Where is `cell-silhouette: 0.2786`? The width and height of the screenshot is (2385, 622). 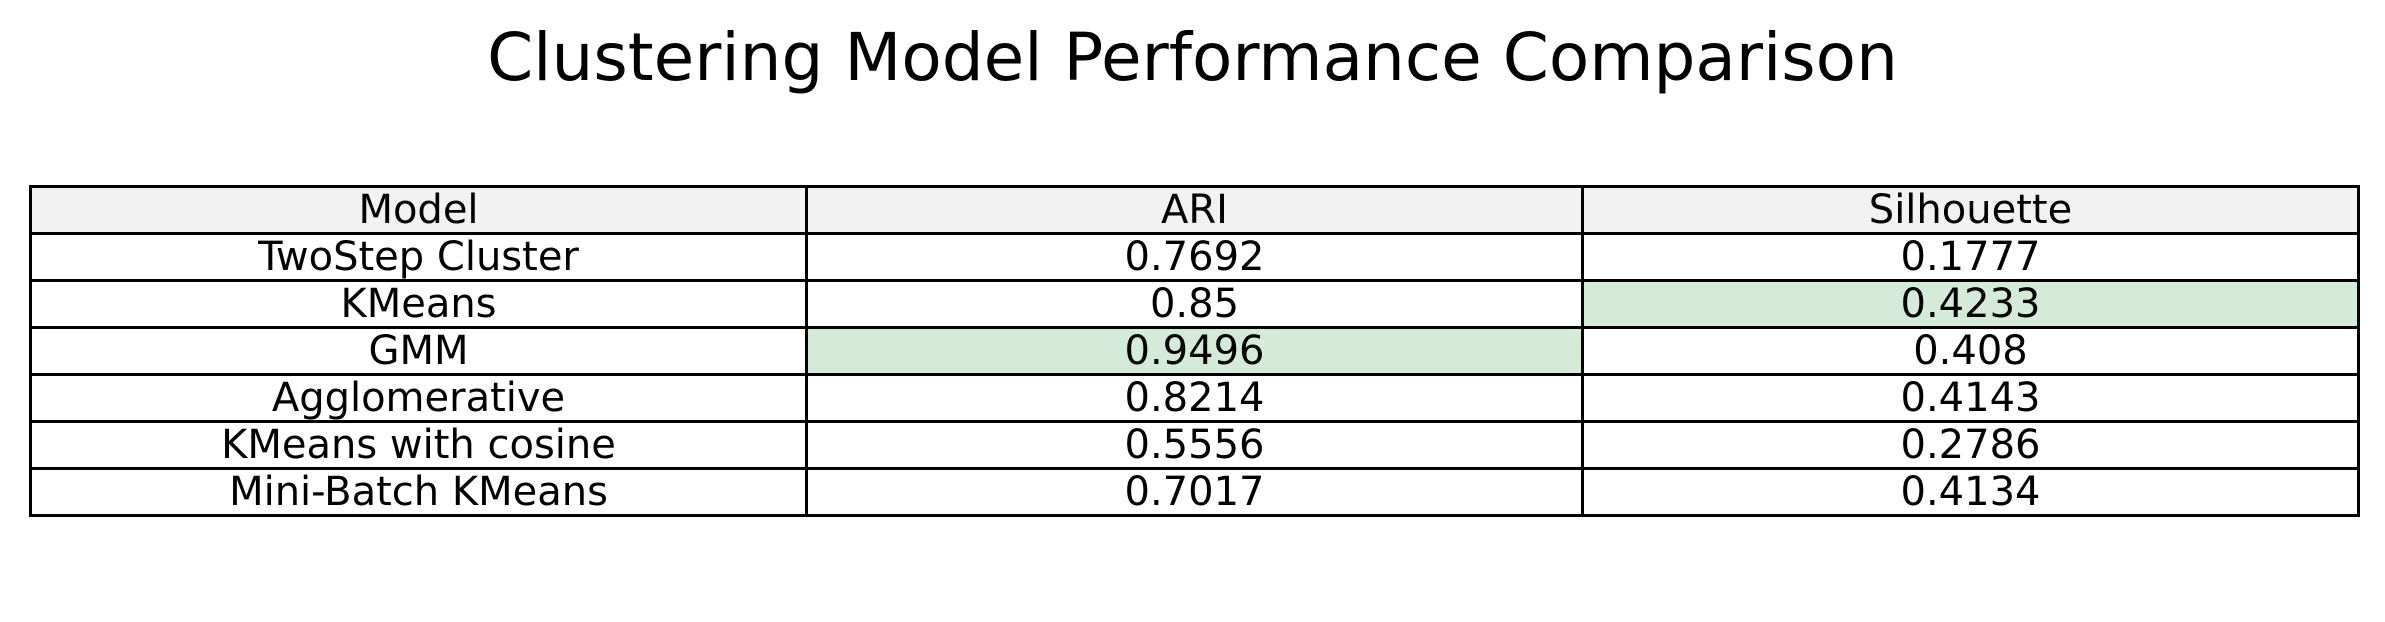
cell-silhouette: 0.2786 is located at coordinates (1970, 445).